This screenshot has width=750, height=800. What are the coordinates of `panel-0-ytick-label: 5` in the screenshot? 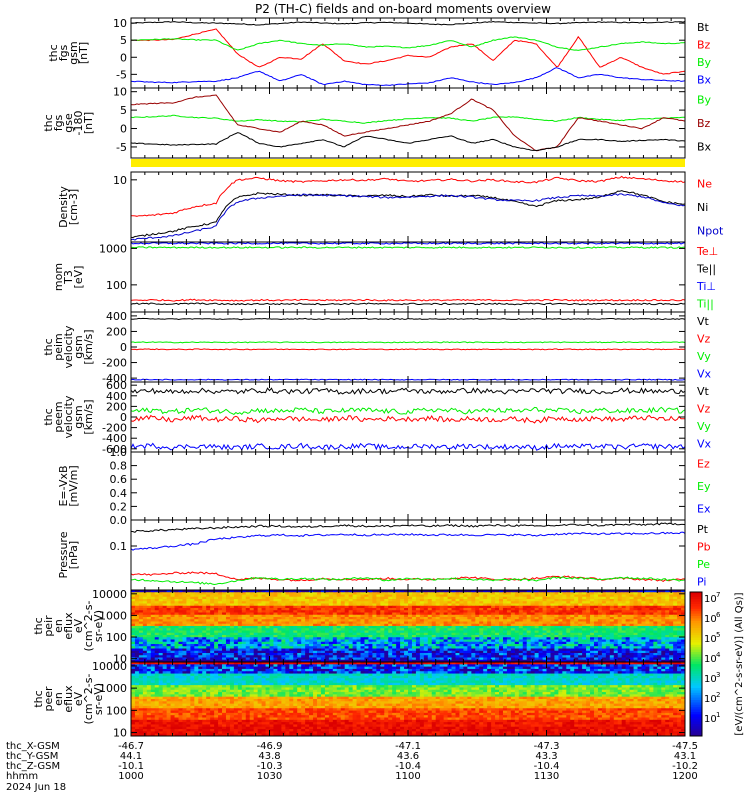 It's located at (123, 40).